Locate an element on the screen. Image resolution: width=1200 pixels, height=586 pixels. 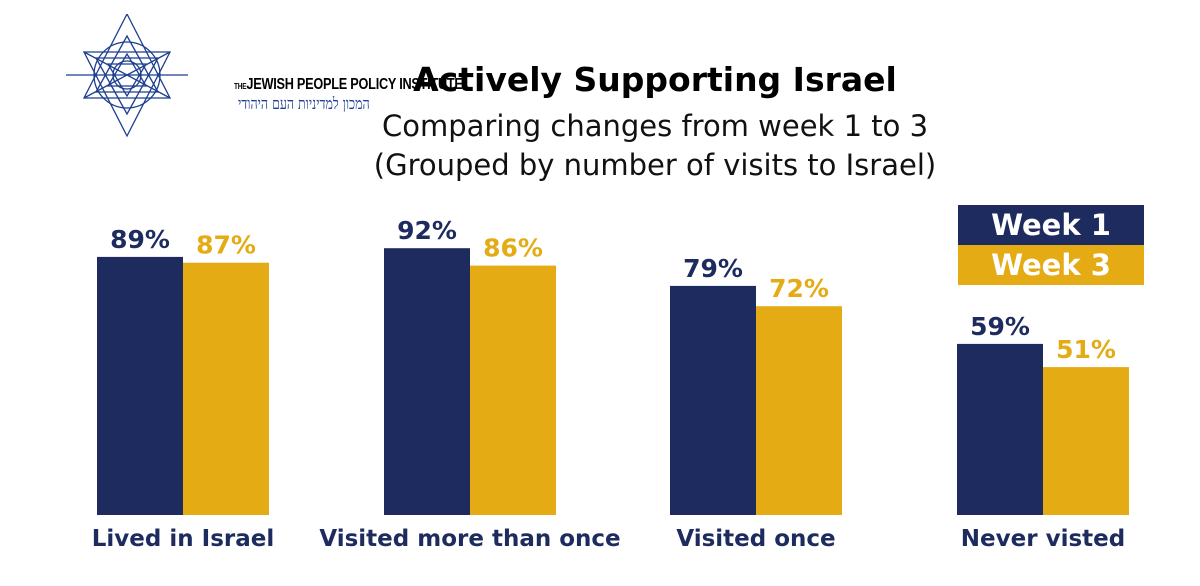
category-label-never-visted: Never visted is located at coordinates (1043, 539).